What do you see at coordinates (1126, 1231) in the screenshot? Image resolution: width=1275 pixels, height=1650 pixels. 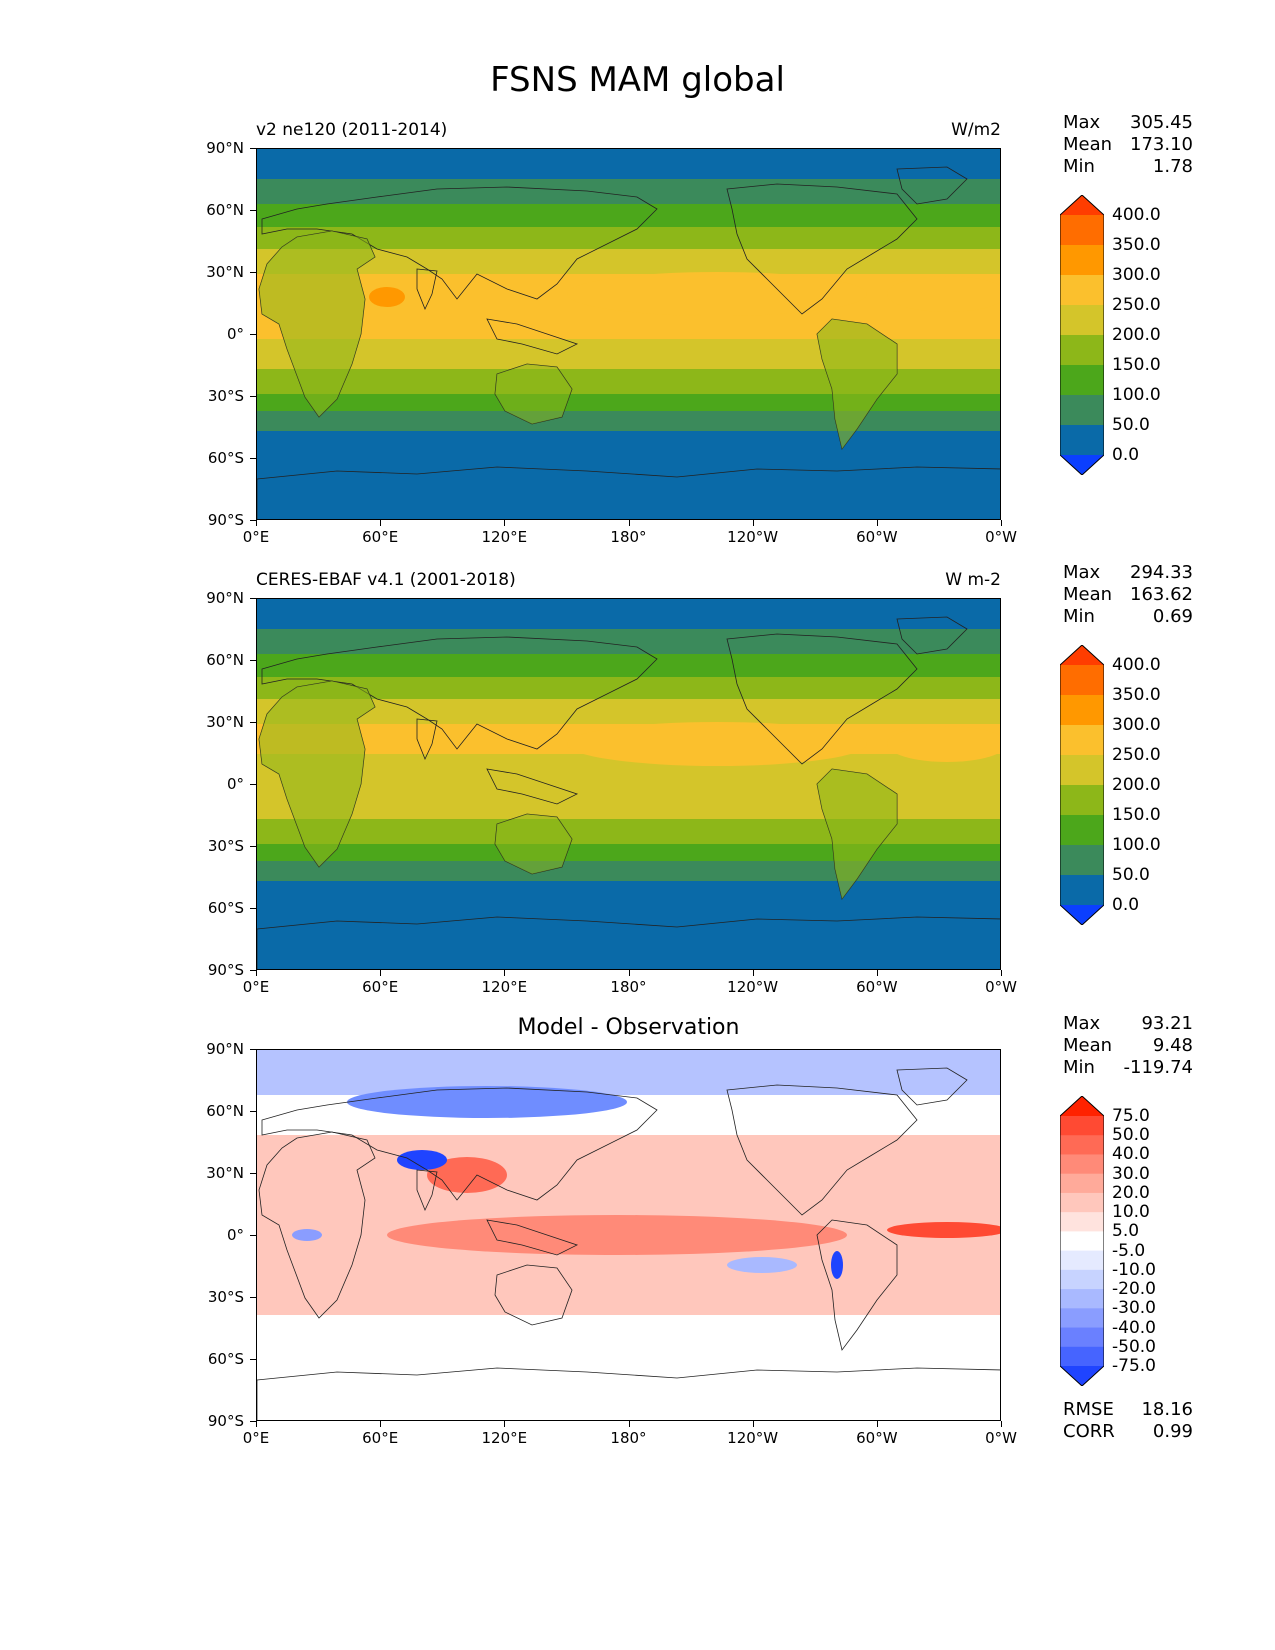 I see `colorbar-tick-label: 5.0` at bounding box center [1126, 1231].